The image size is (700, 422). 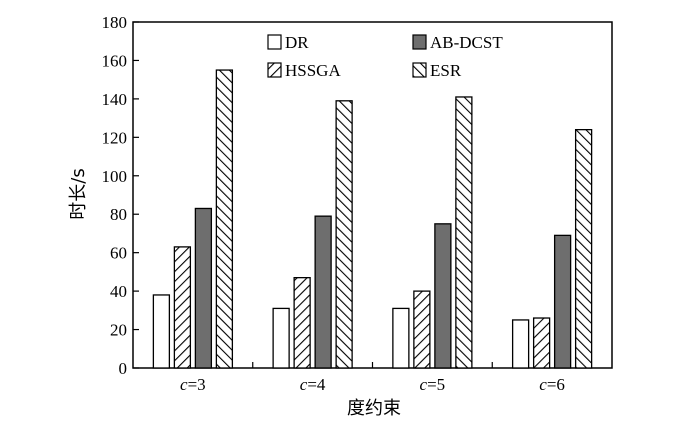 What do you see at coordinates (446, 70) in the screenshot?
I see `legend-label-esr: ESR` at bounding box center [446, 70].